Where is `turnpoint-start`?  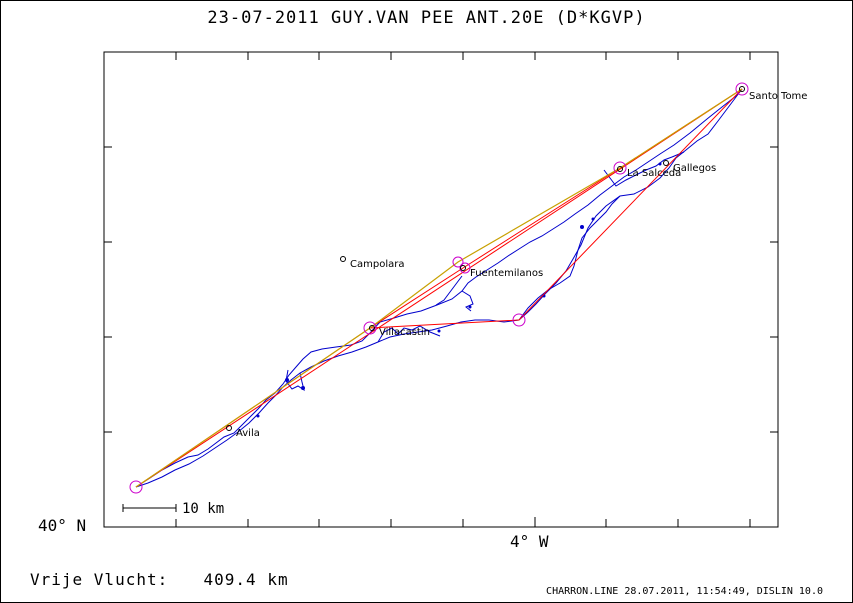 turnpoint-start is located at coordinates (136, 487).